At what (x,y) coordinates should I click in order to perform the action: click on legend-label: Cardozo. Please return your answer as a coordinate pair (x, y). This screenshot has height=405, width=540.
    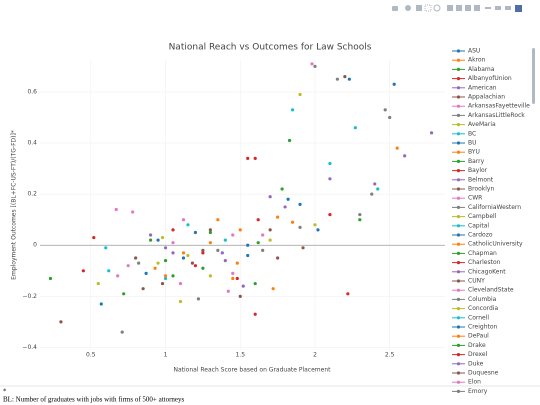
    Looking at the image, I should click on (480, 235).